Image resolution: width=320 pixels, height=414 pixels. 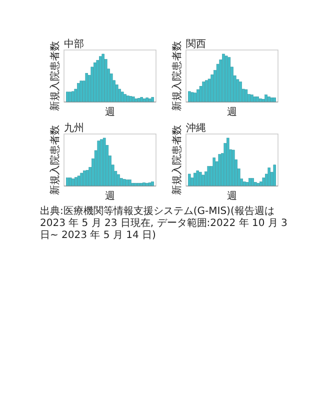 I want to click on source-note: 出典:医療機関等情報支援システム(G-MIS)(報告週は 2023 年 5 月 23 日現在, データ範囲:2022 年 10 月 3 日~ 2023 年 5 月 14 日), so click(x=164, y=224).